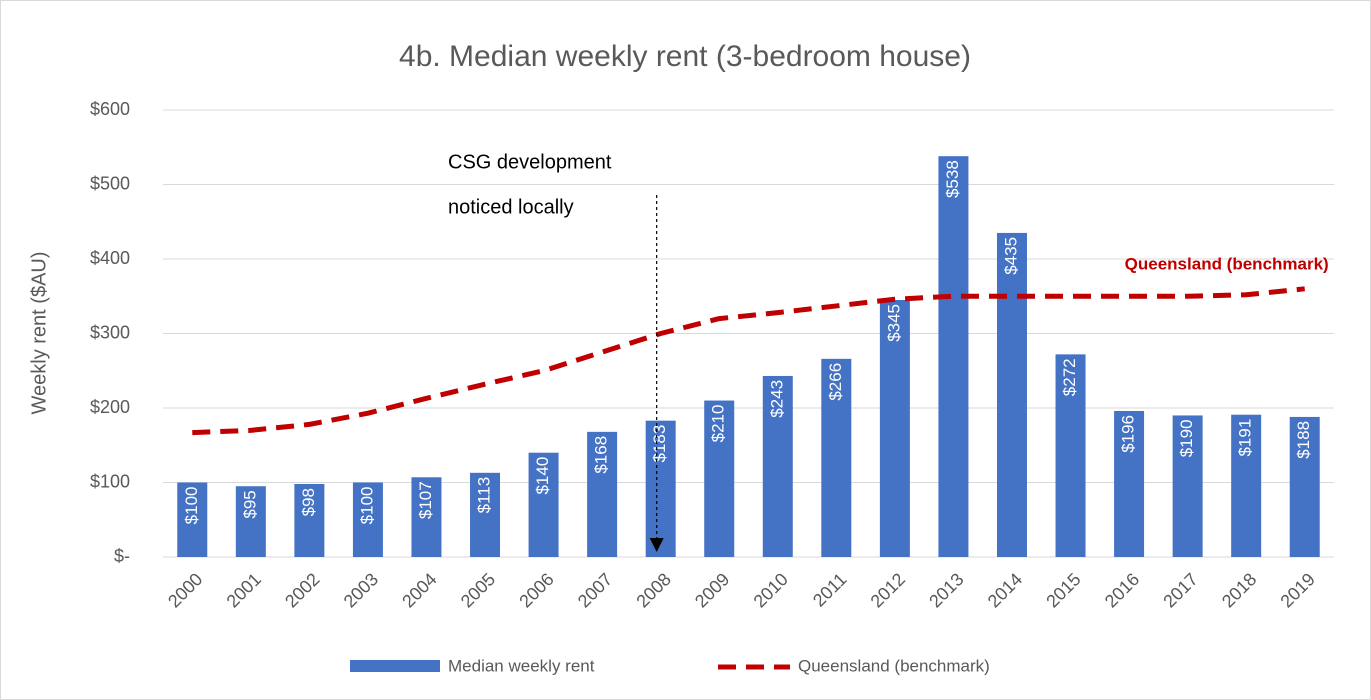 The width and height of the screenshot is (1371, 700). I want to click on legend-label: Queensland (benchmark), so click(894, 665).